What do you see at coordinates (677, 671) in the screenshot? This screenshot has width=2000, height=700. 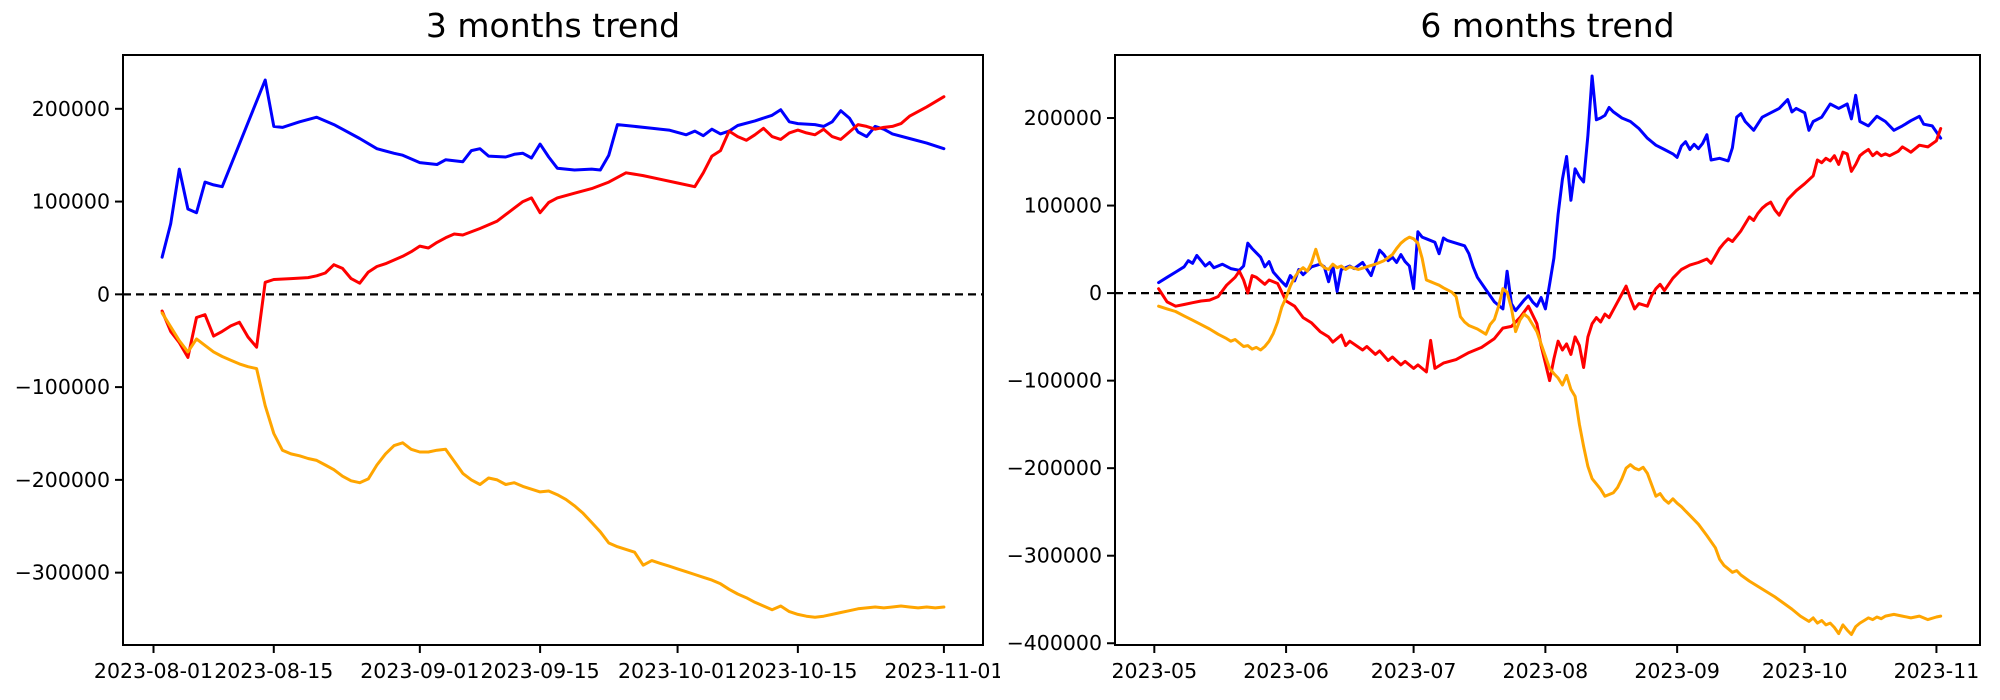 I see `x-tick-label: 2023-10-01` at bounding box center [677, 671].